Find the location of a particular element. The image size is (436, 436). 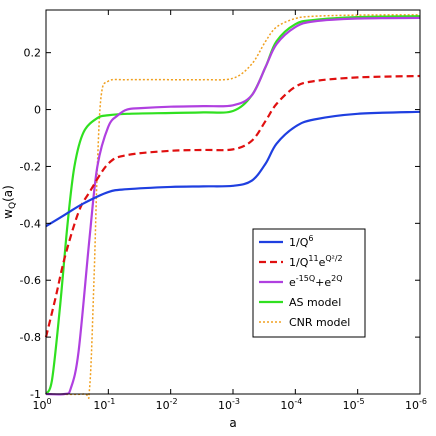

legend-label: 1/Q6 is located at coordinates (301, 241).